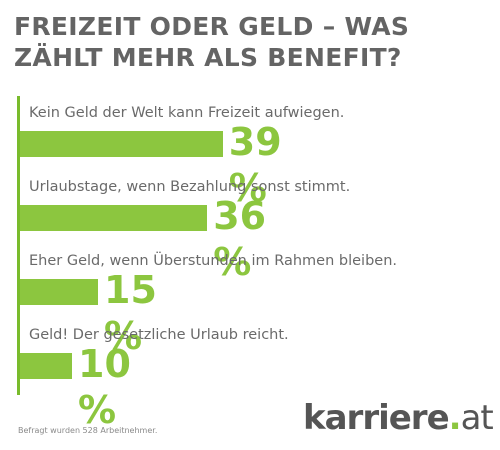 This screenshot has height=450, width=500. What do you see at coordinates (159, 335) in the screenshot?
I see `category-label: Geld! Der gesetzliche Urlaub reicht.` at bounding box center [159, 335].